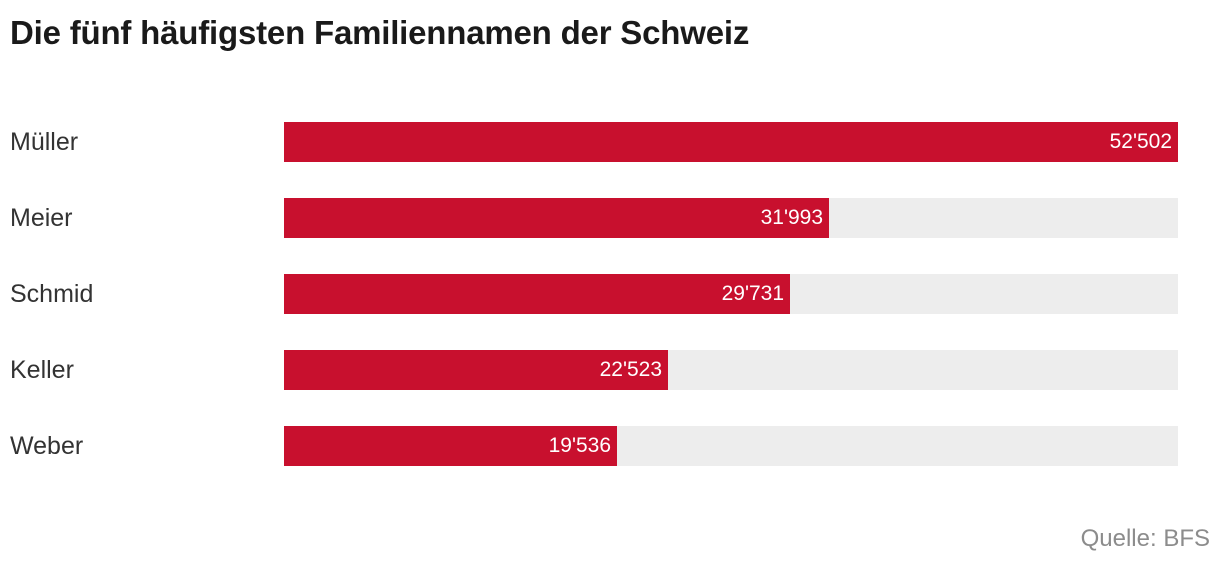  I want to click on category-label: Weber, so click(47, 446).